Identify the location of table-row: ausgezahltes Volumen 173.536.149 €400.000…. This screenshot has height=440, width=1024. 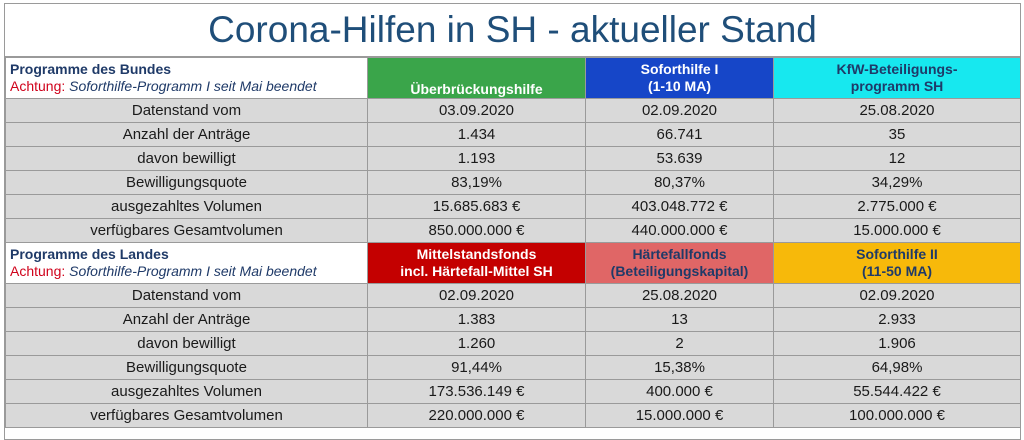
(513, 391).